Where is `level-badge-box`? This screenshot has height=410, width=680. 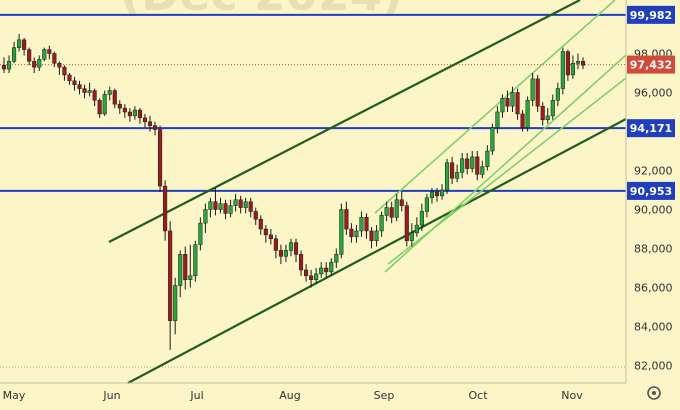
level-badge-box is located at coordinates (651, 190).